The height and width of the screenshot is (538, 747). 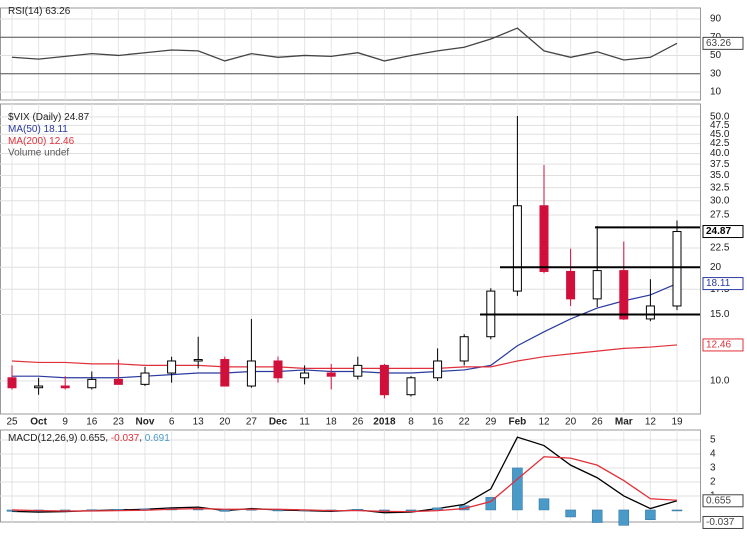 What do you see at coordinates (716, 73) in the screenshot?
I see `y-tick-label: 30` at bounding box center [716, 73].